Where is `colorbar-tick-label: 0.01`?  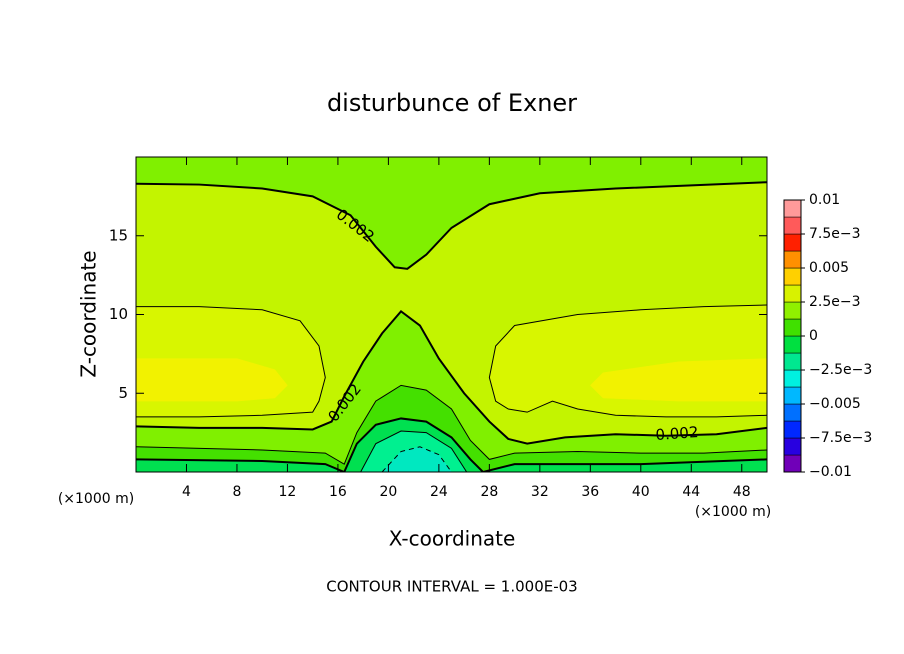
colorbar-tick-label: 0.01 is located at coordinates (824, 200).